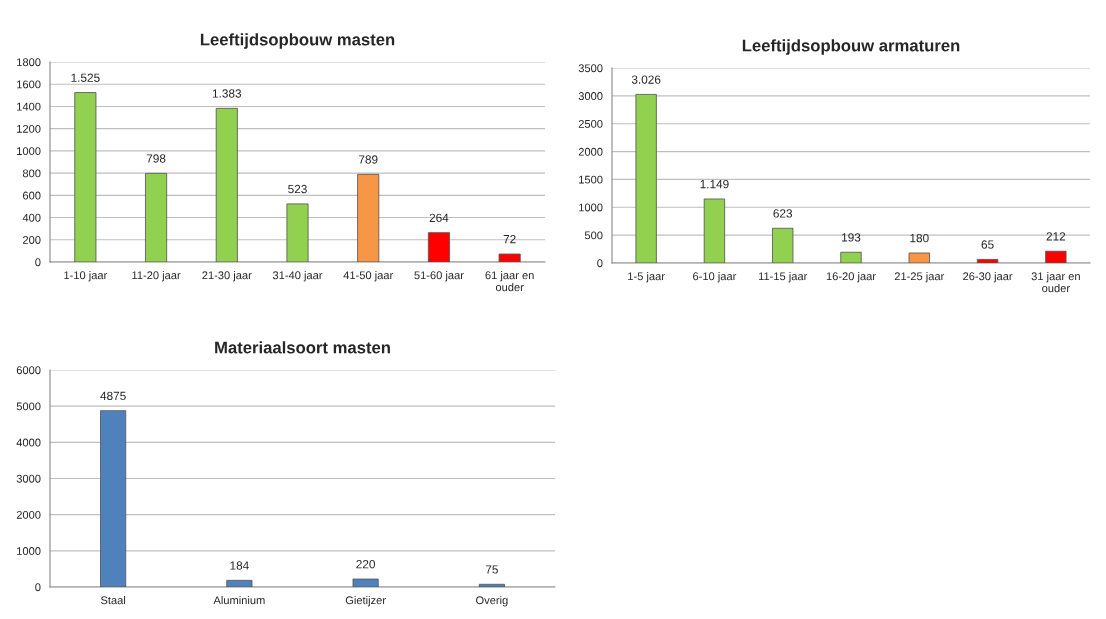 This screenshot has height=619, width=1106. What do you see at coordinates (29, 128) in the screenshot?
I see `y-tick-label: 1200` at bounding box center [29, 128].